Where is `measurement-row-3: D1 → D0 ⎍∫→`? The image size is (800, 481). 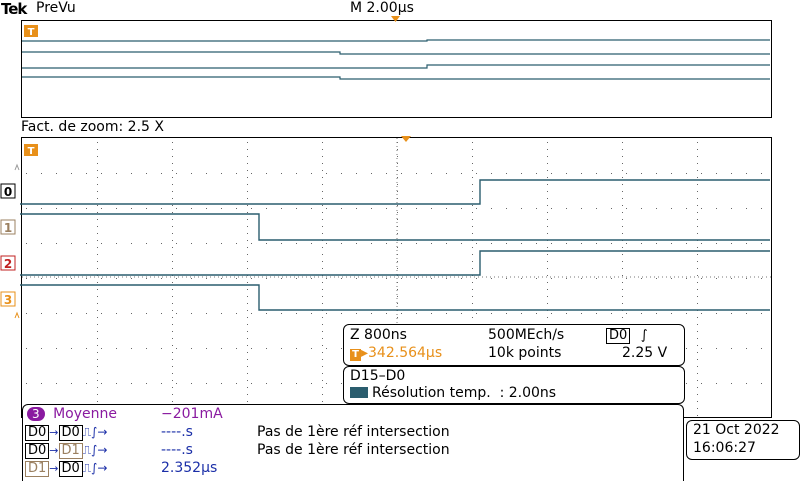 measurement-row-3: D1 → D0 ⎍∫→ is located at coordinates (66, 468).